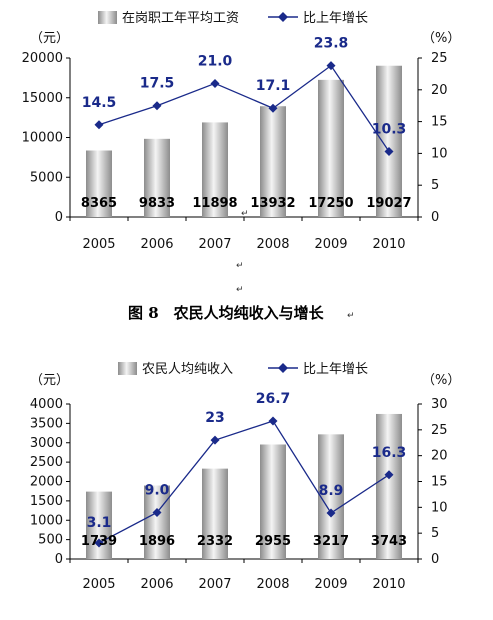  What do you see at coordinates (272, 203) in the screenshot?
I see `bar-value-label: 13932` at bounding box center [272, 203].